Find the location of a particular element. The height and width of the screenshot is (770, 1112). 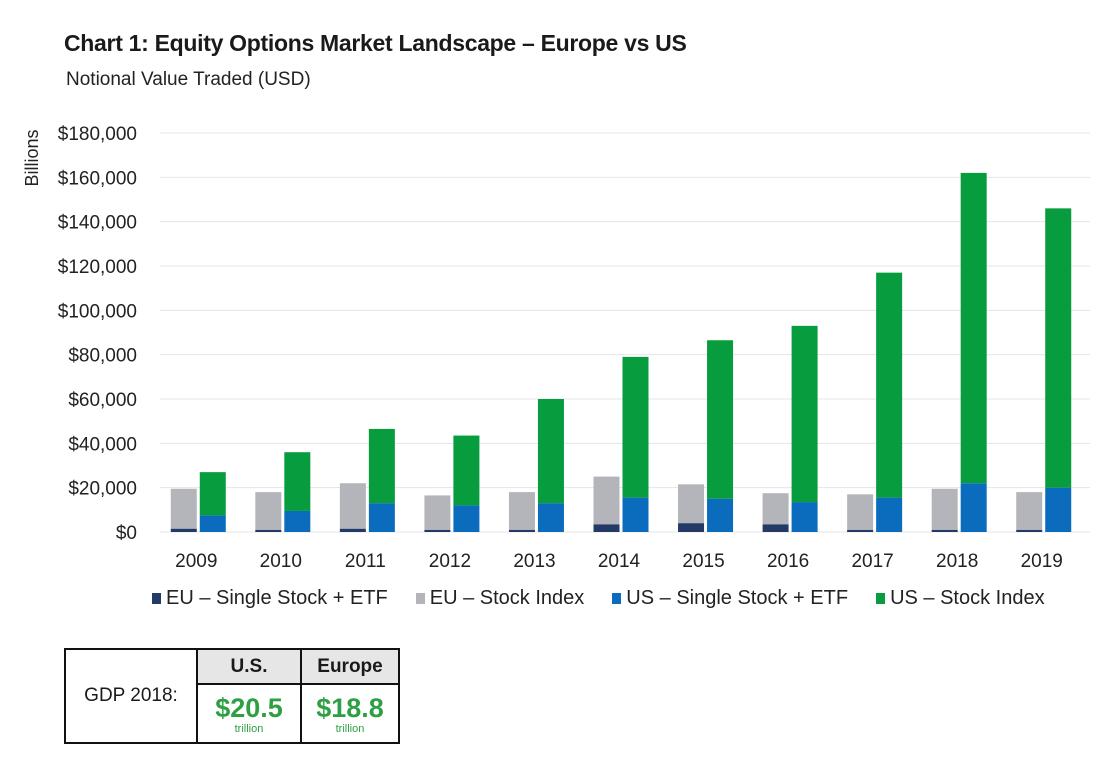

bar-eu-stock-index-2019 is located at coordinates (1029, 511).